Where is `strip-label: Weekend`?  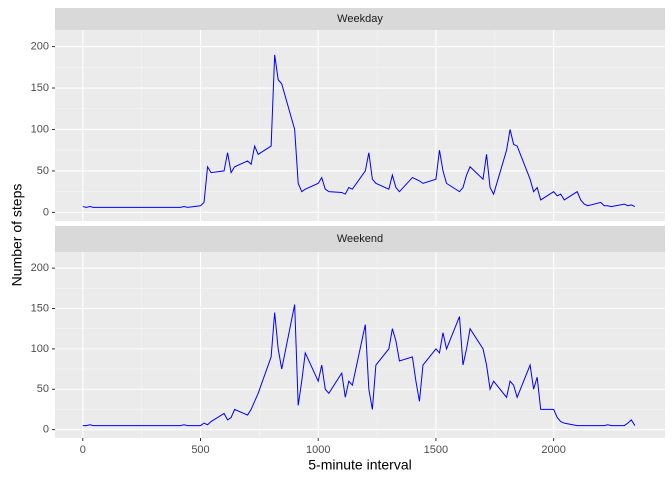
strip-label: Weekend is located at coordinates (360, 239).